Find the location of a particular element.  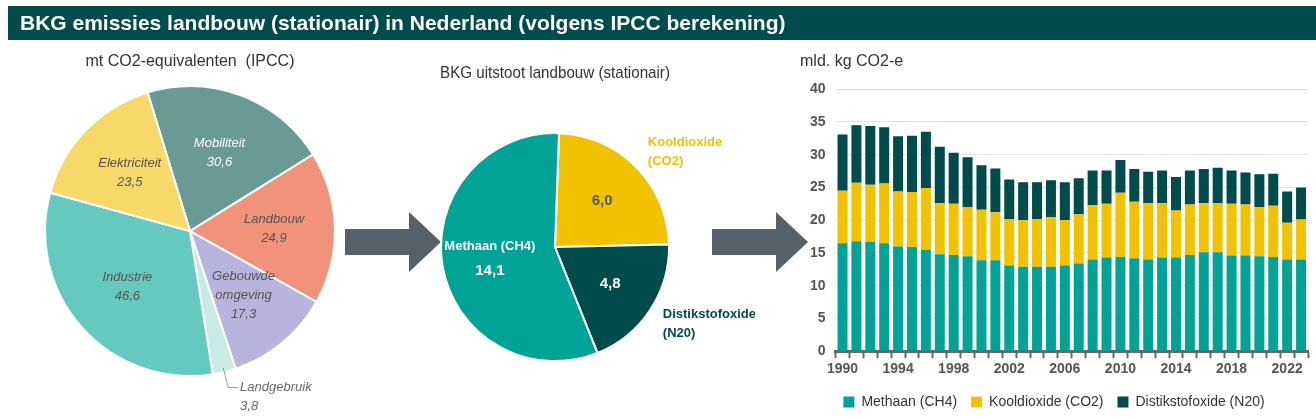

y-tick-label: 25 is located at coordinates (817, 186).